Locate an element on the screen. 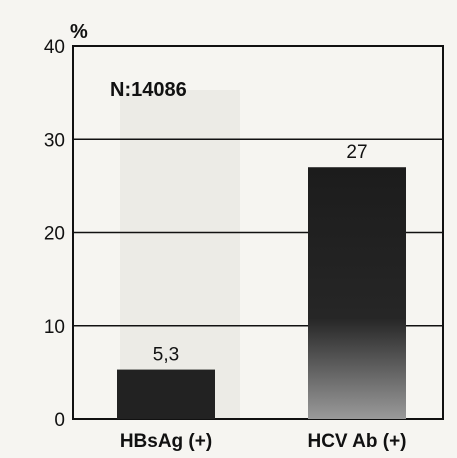 The height and width of the screenshot is (458, 457). category-label-hcv-ab: HCV Ab (+) is located at coordinates (356, 441).